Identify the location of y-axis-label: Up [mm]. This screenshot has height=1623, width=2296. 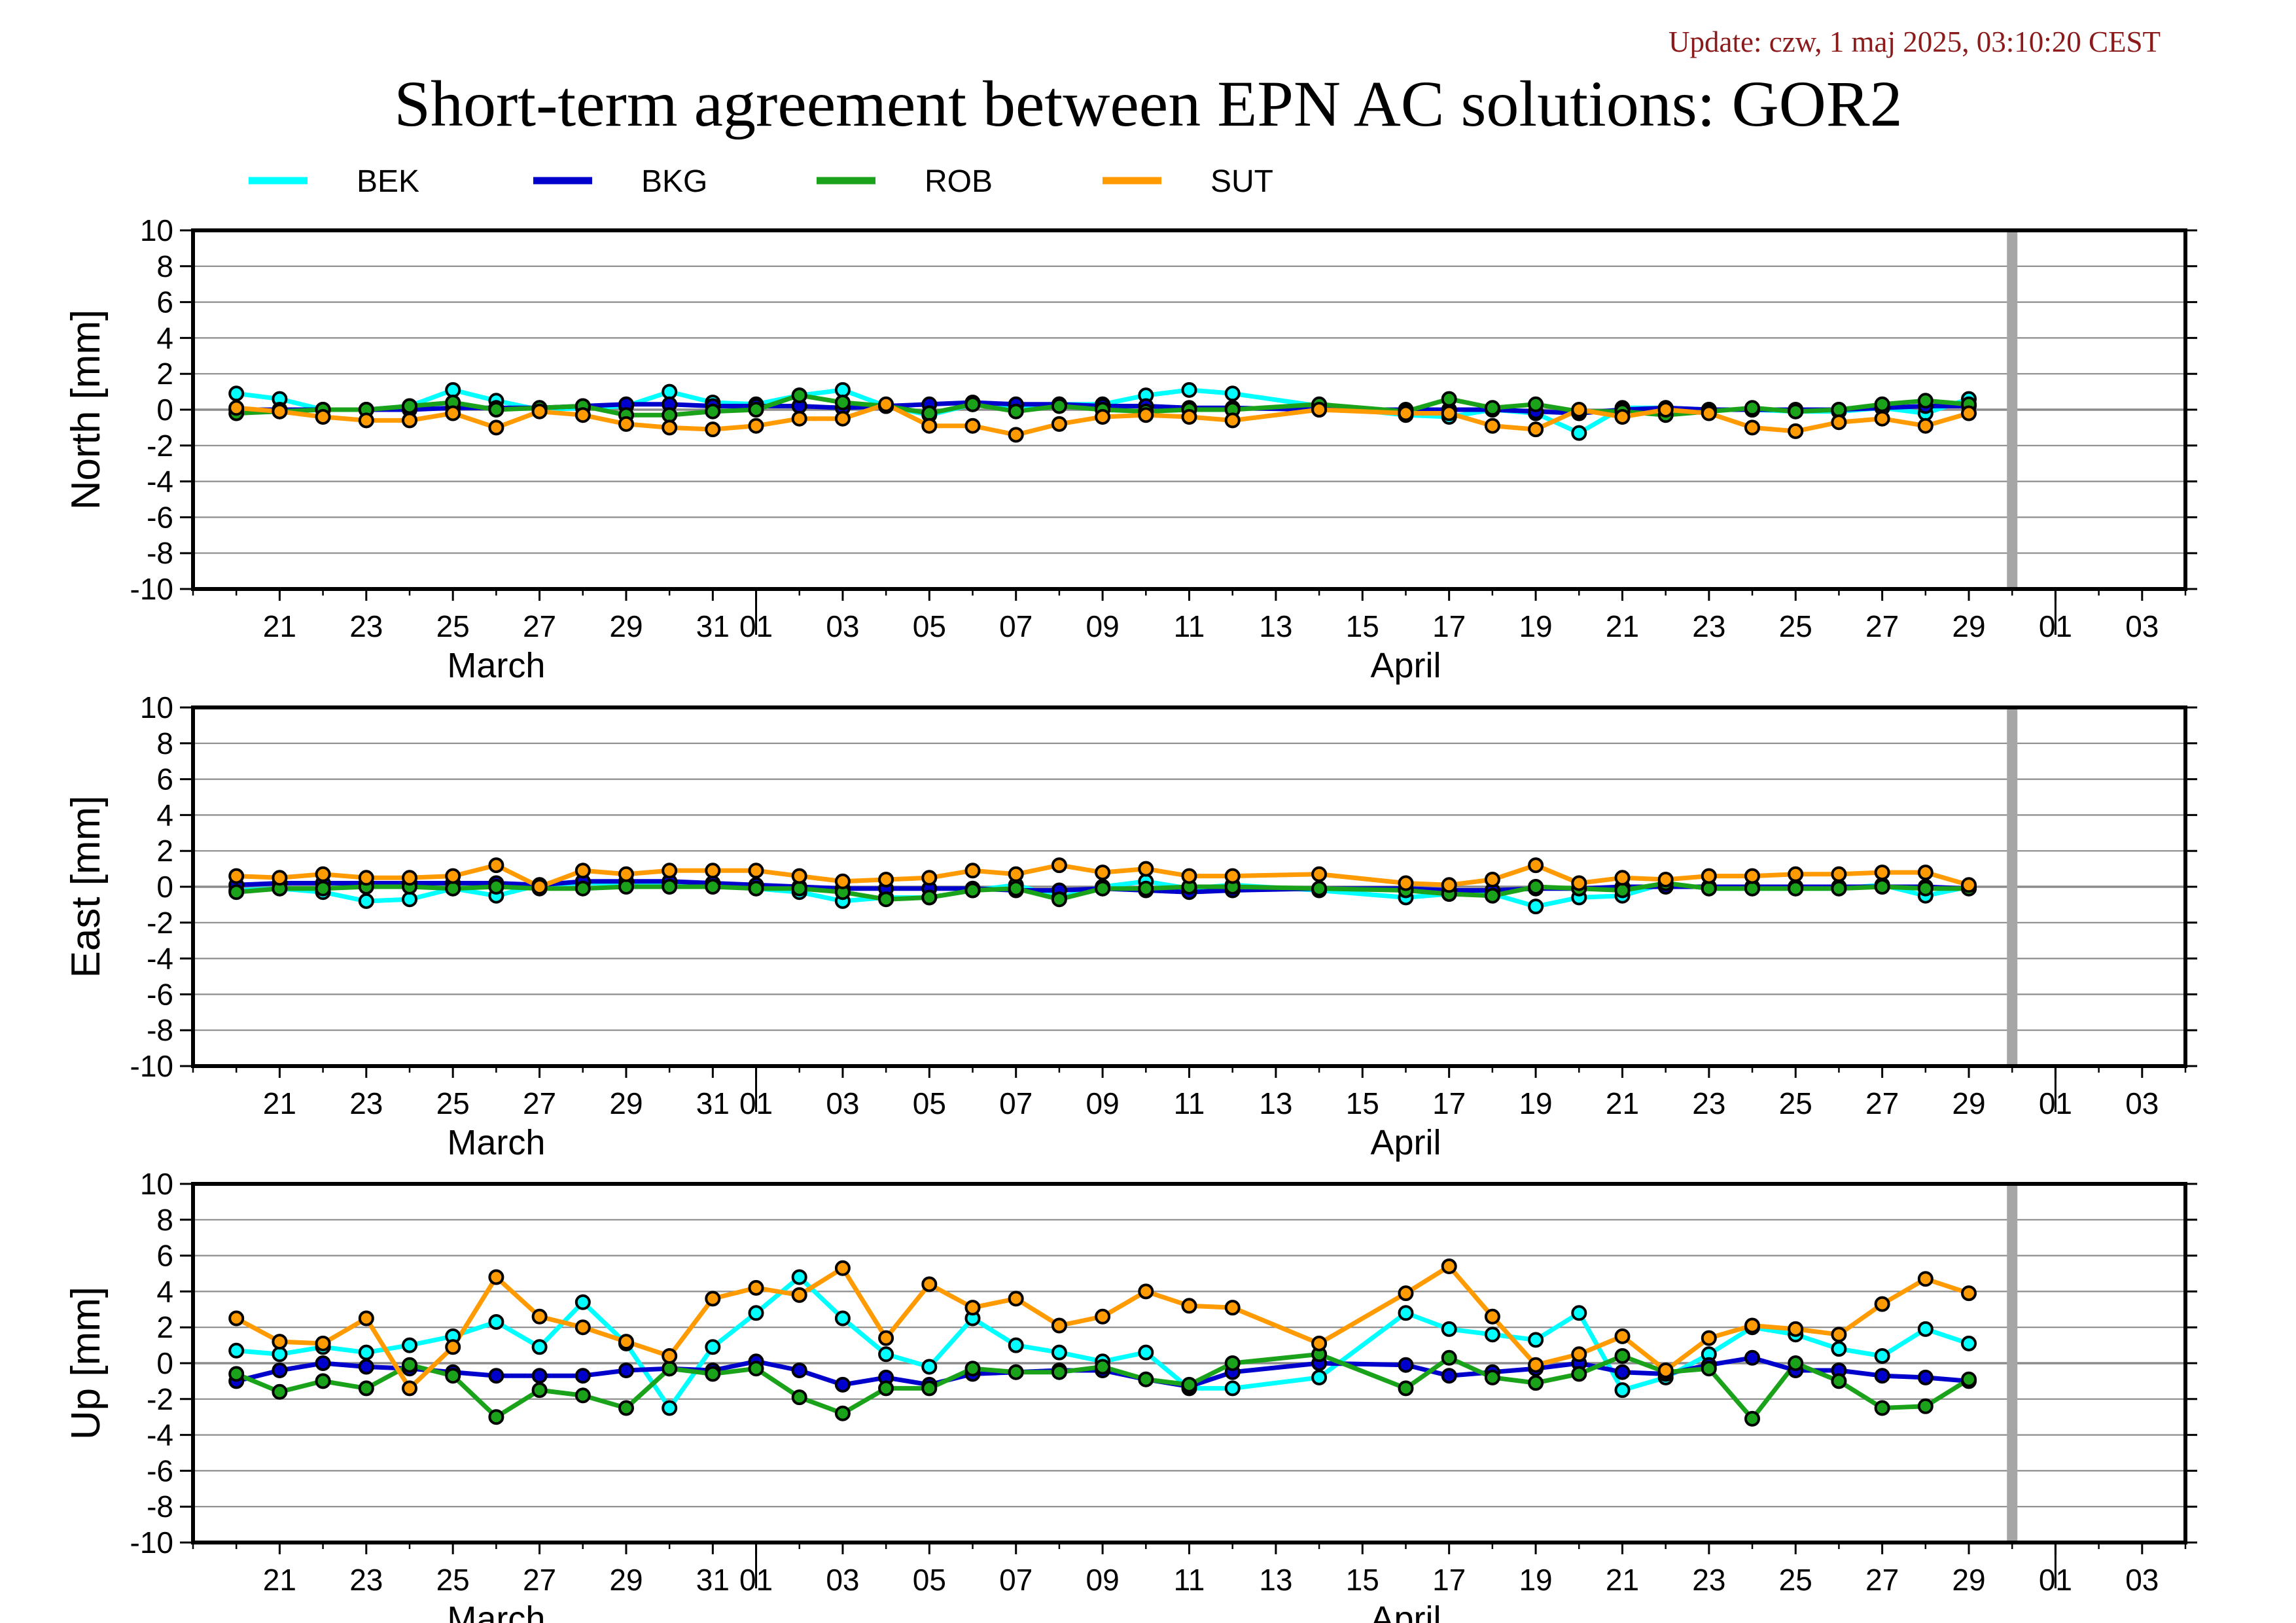
(86, 1363).